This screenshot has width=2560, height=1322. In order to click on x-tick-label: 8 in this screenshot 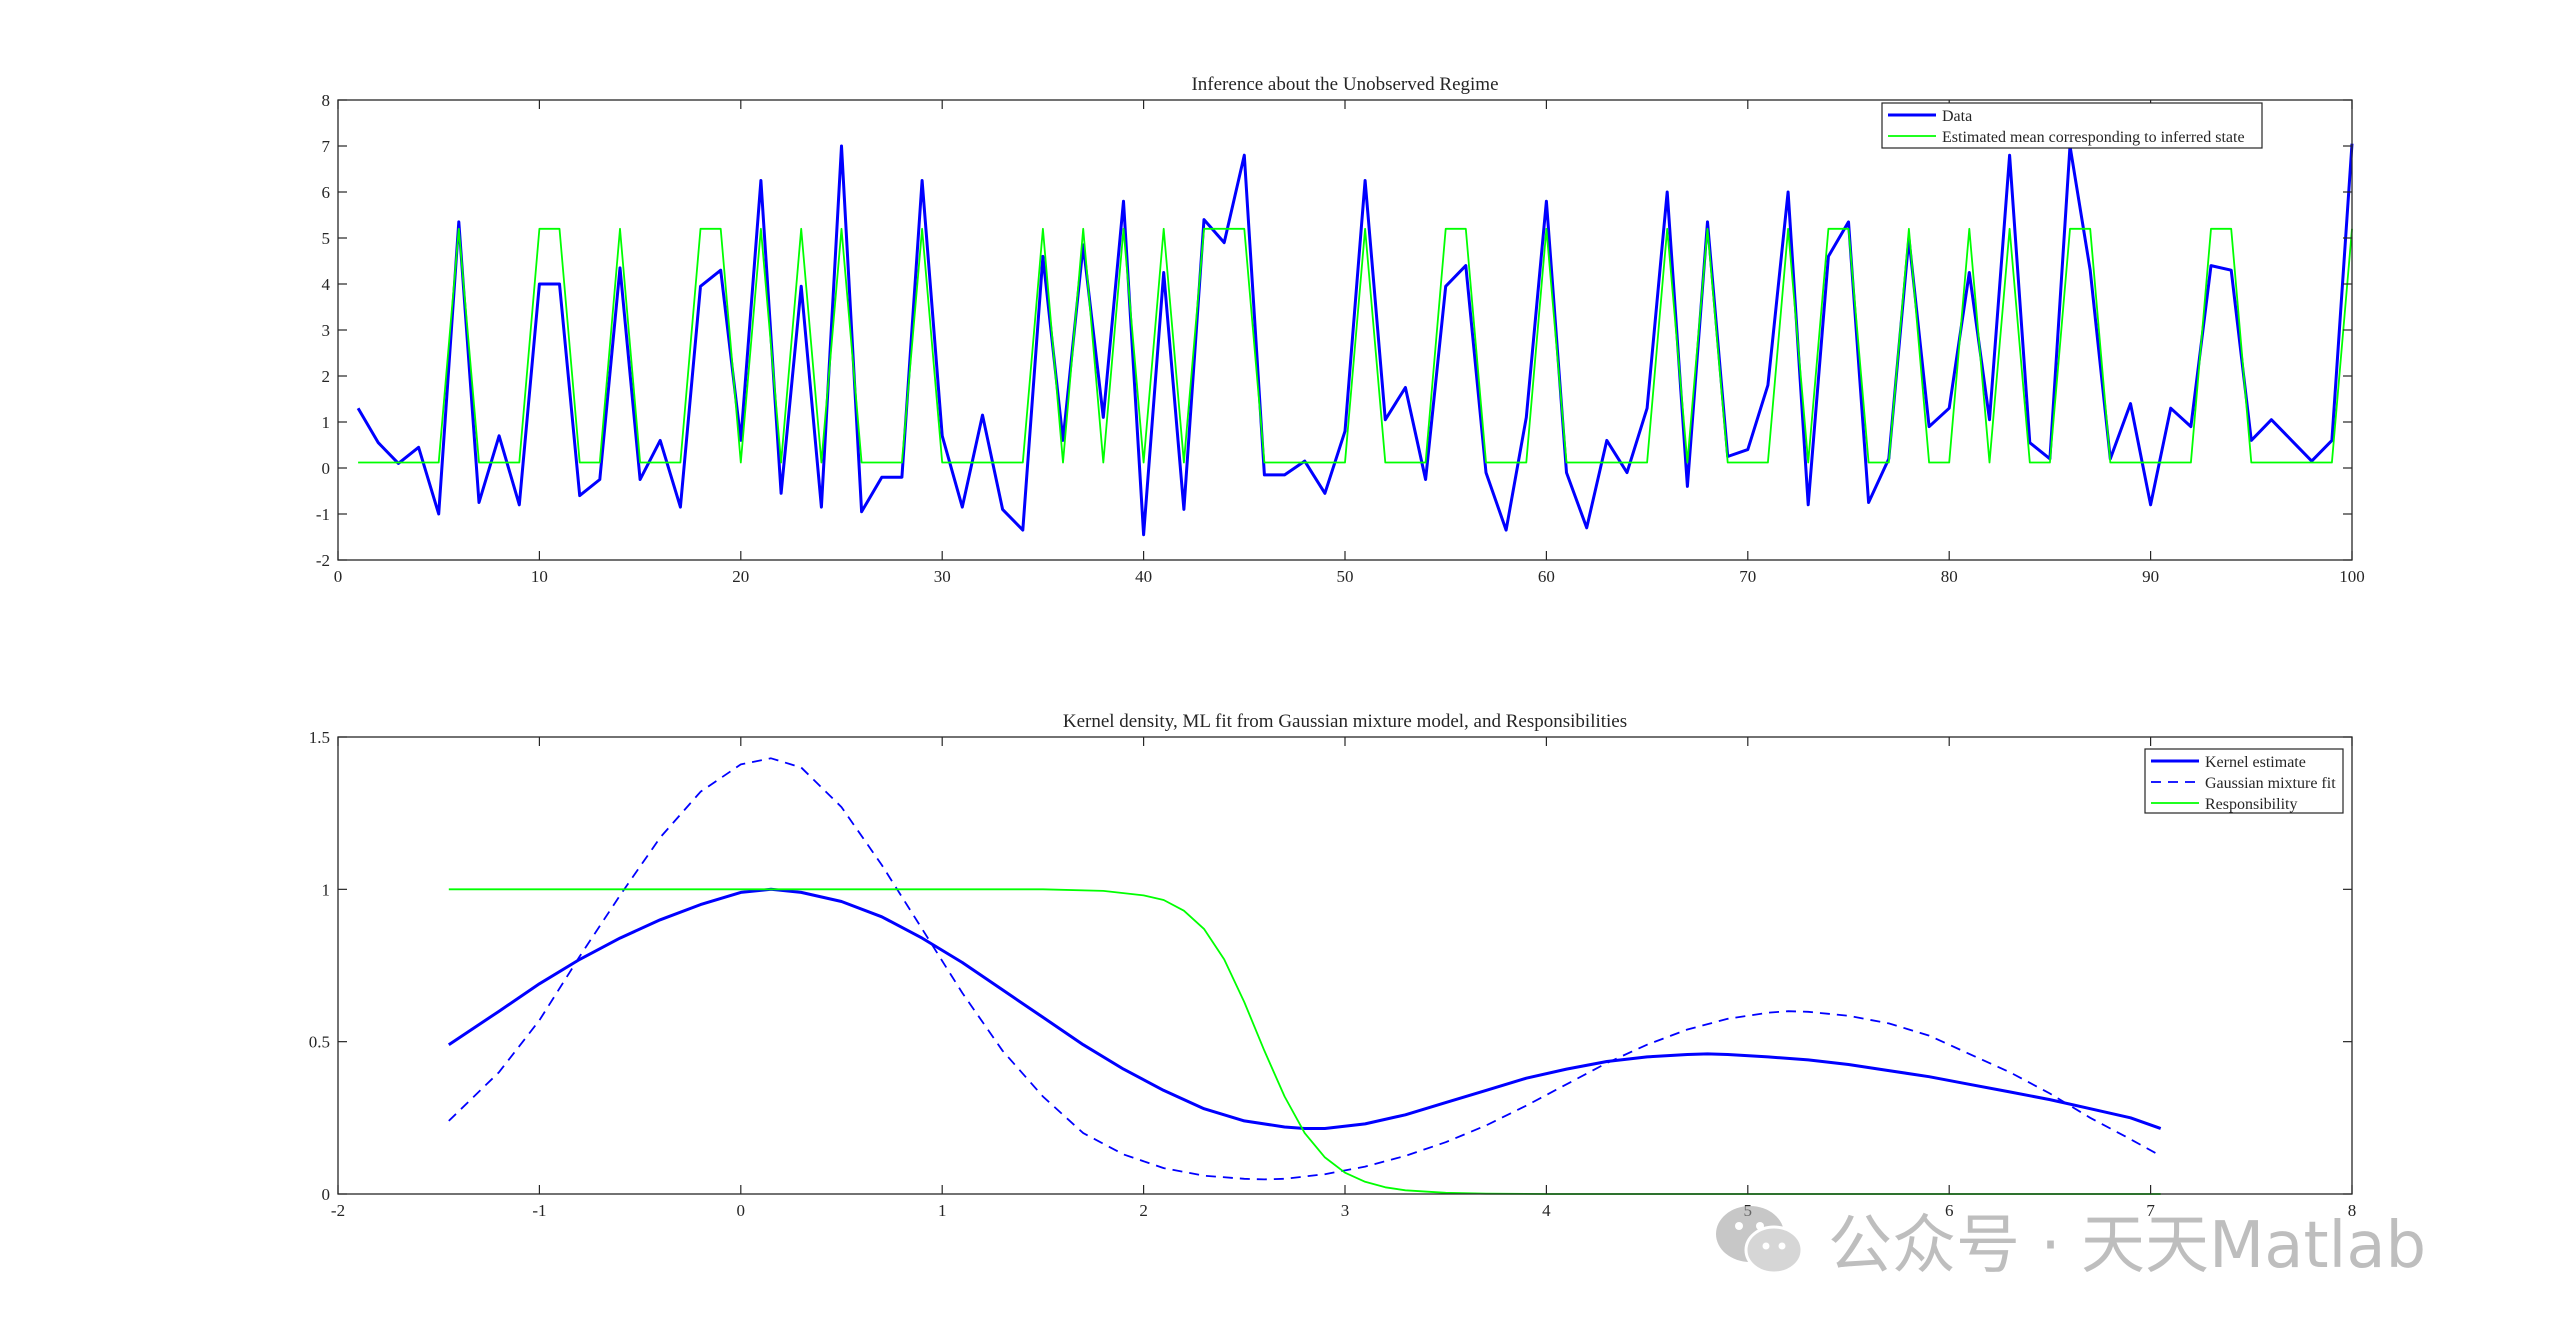, I will do `click(2352, 1210)`.